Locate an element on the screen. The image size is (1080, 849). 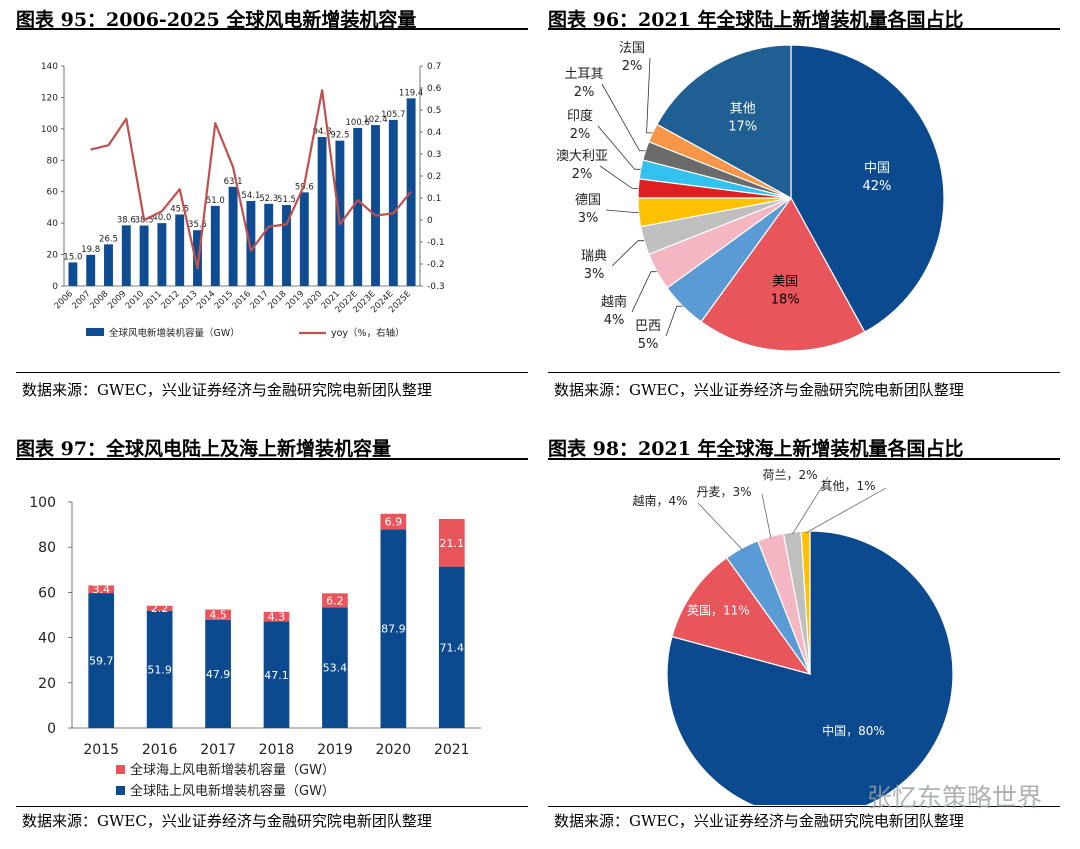
y-tick-label: 120 is located at coordinates (49, 98).